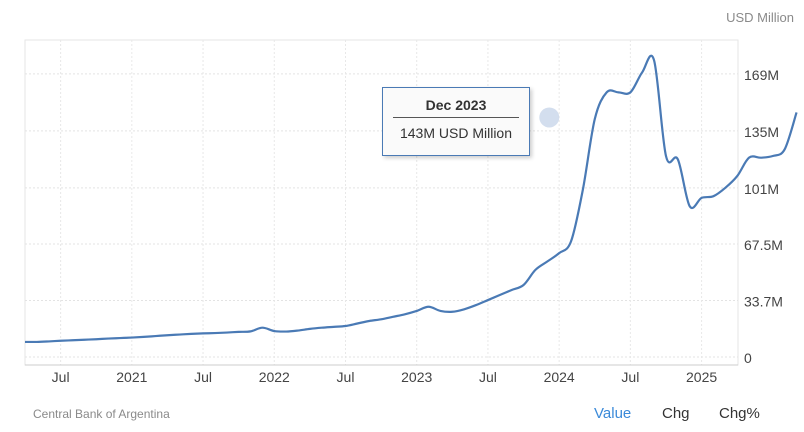 The width and height of the screenshot is (804, 432). Describe the element at coordinates (760, 17) in the screenshot. I see `unit-label: USD Million` at that location.